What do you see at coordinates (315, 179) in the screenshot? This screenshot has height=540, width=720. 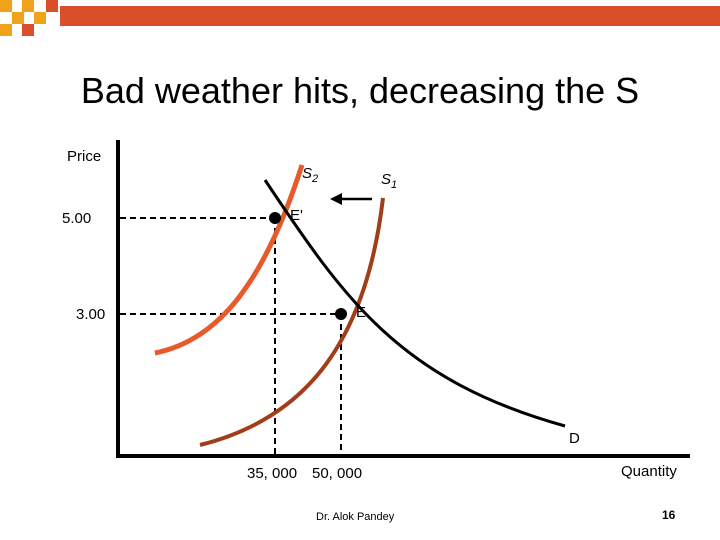 I see `supply-label-s2-subscript: 2` at bounding box center [315, 179].